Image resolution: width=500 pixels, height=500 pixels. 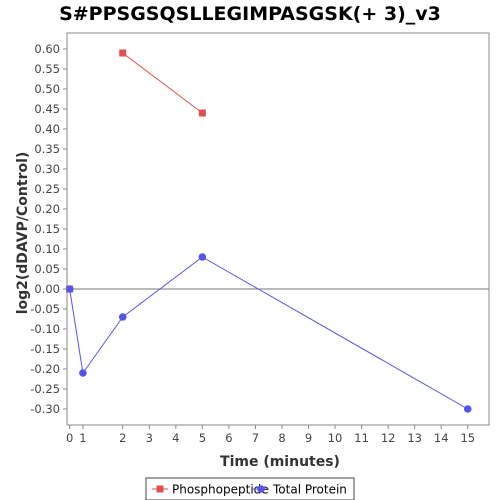 What do you see at coordinates (45, 389) in the screenshot?
I see `y-tick-label: -0.25` at bounding box center [45, 389].